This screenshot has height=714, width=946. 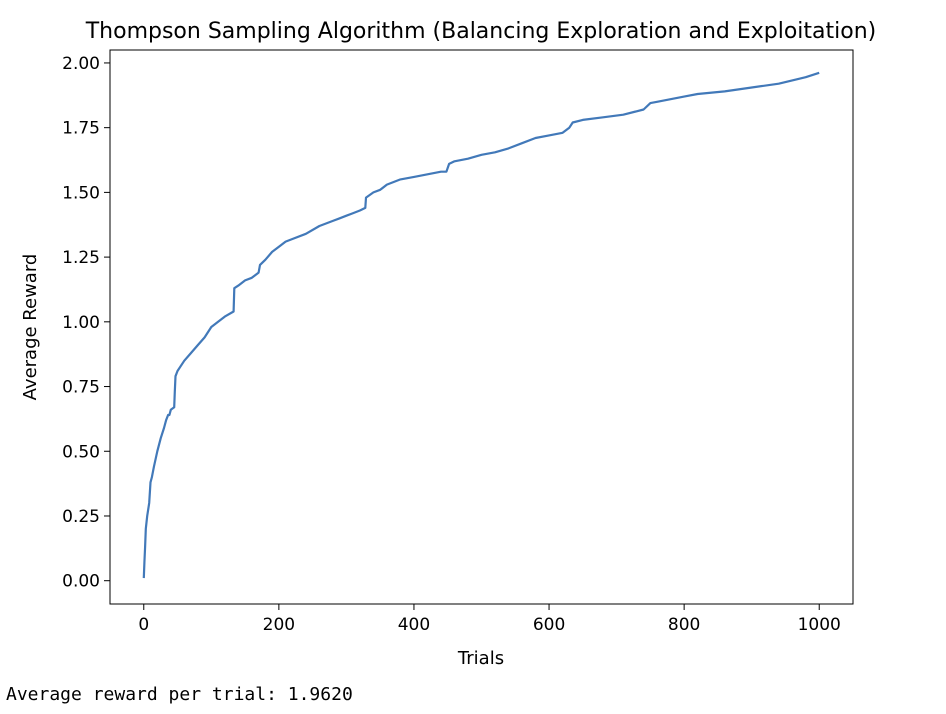 I want to click on y-tick-label: 0.00, so click(x=81, y=582).